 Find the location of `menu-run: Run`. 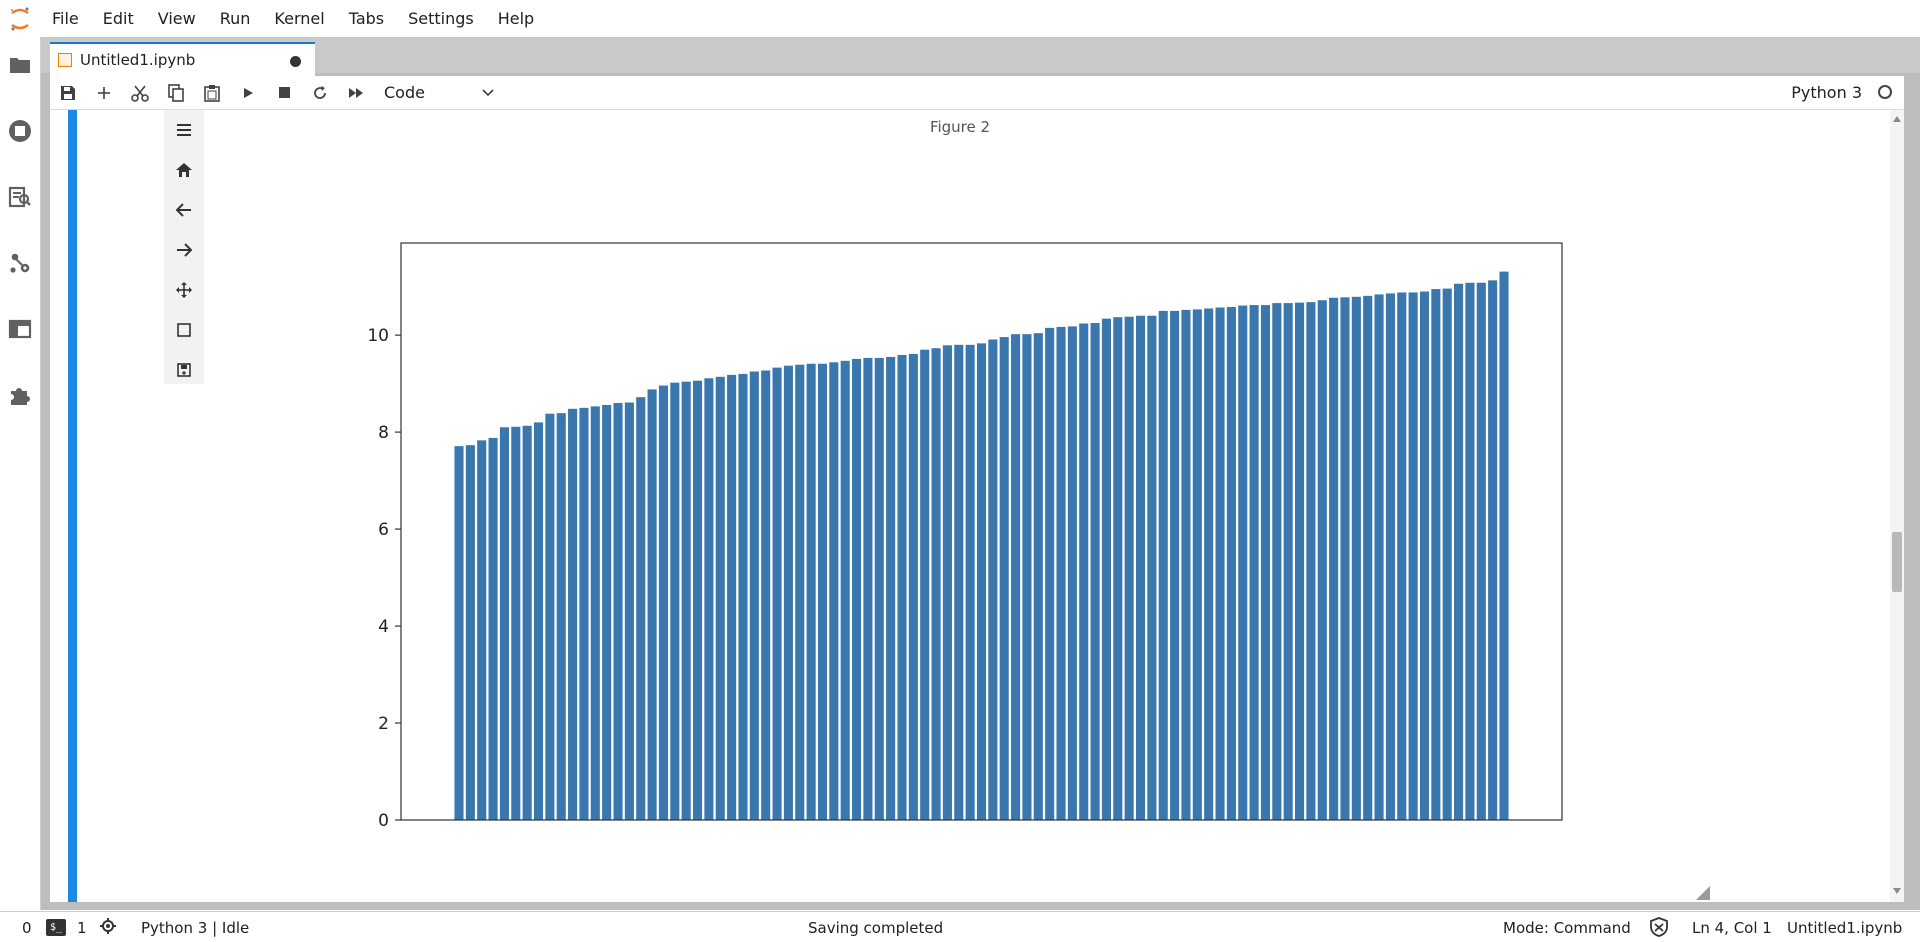

menu-run: Run is located at coordinates (235, 18).